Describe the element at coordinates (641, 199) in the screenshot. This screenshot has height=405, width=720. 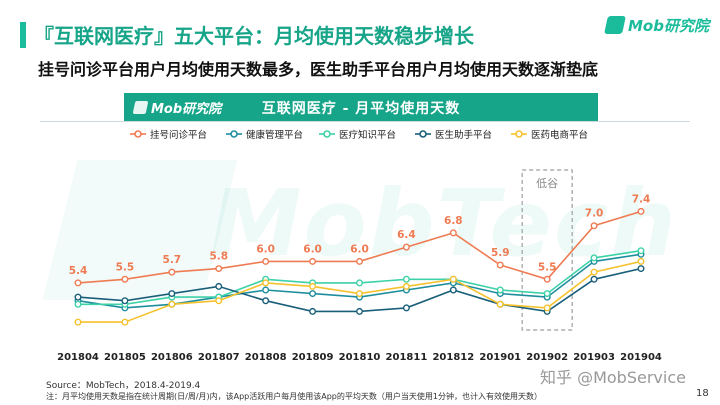
I see `data-label: 7.4` at that location.